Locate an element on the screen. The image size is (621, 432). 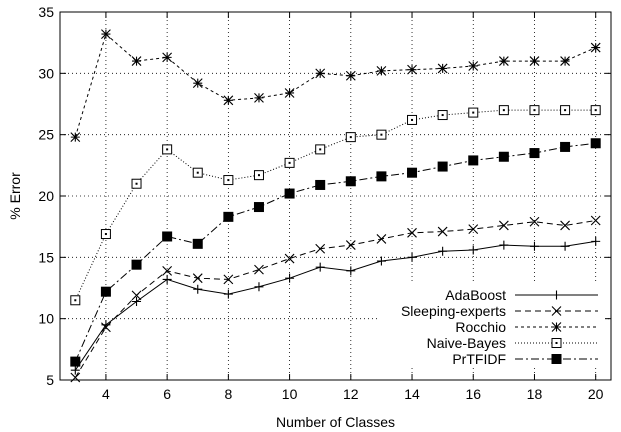
legend-entry: Sleeping-experts is located at coordinates (499, 311).